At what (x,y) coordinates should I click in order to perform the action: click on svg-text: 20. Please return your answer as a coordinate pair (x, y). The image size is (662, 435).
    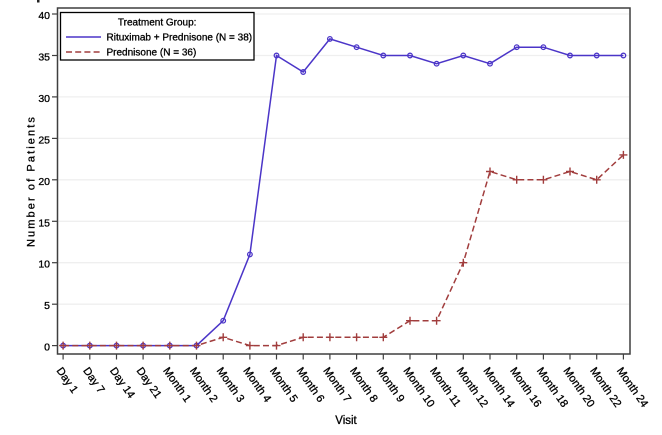
    Looking at the image, I should click on (44, 182).